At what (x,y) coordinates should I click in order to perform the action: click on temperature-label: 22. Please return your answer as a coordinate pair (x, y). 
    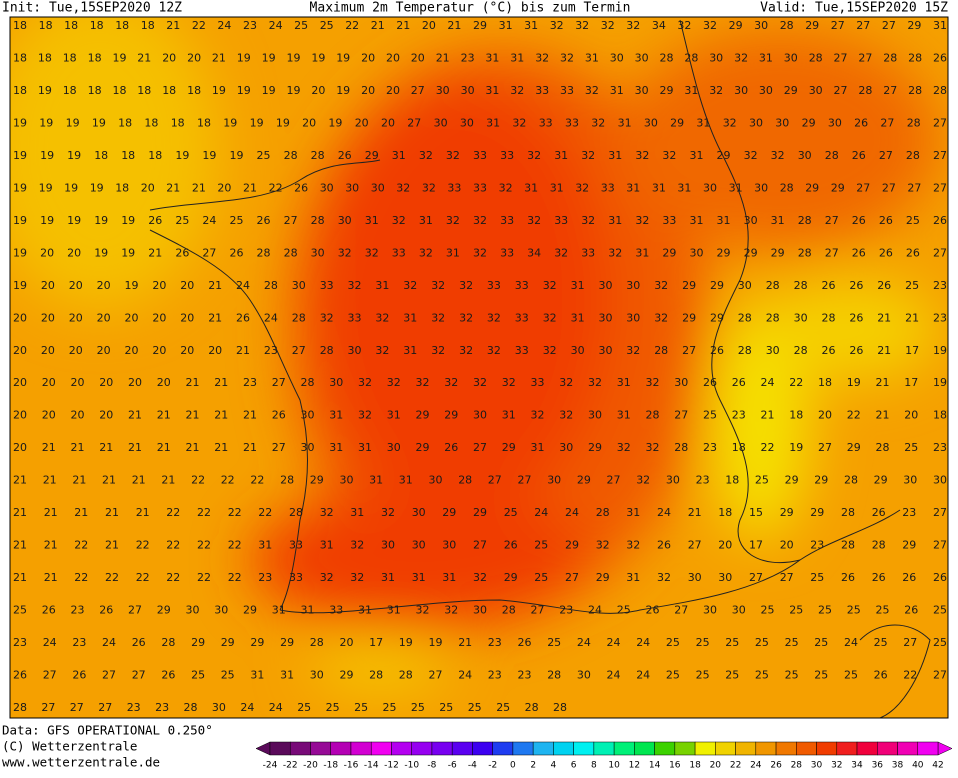
    Looking at the image, I should click on (235, 545).